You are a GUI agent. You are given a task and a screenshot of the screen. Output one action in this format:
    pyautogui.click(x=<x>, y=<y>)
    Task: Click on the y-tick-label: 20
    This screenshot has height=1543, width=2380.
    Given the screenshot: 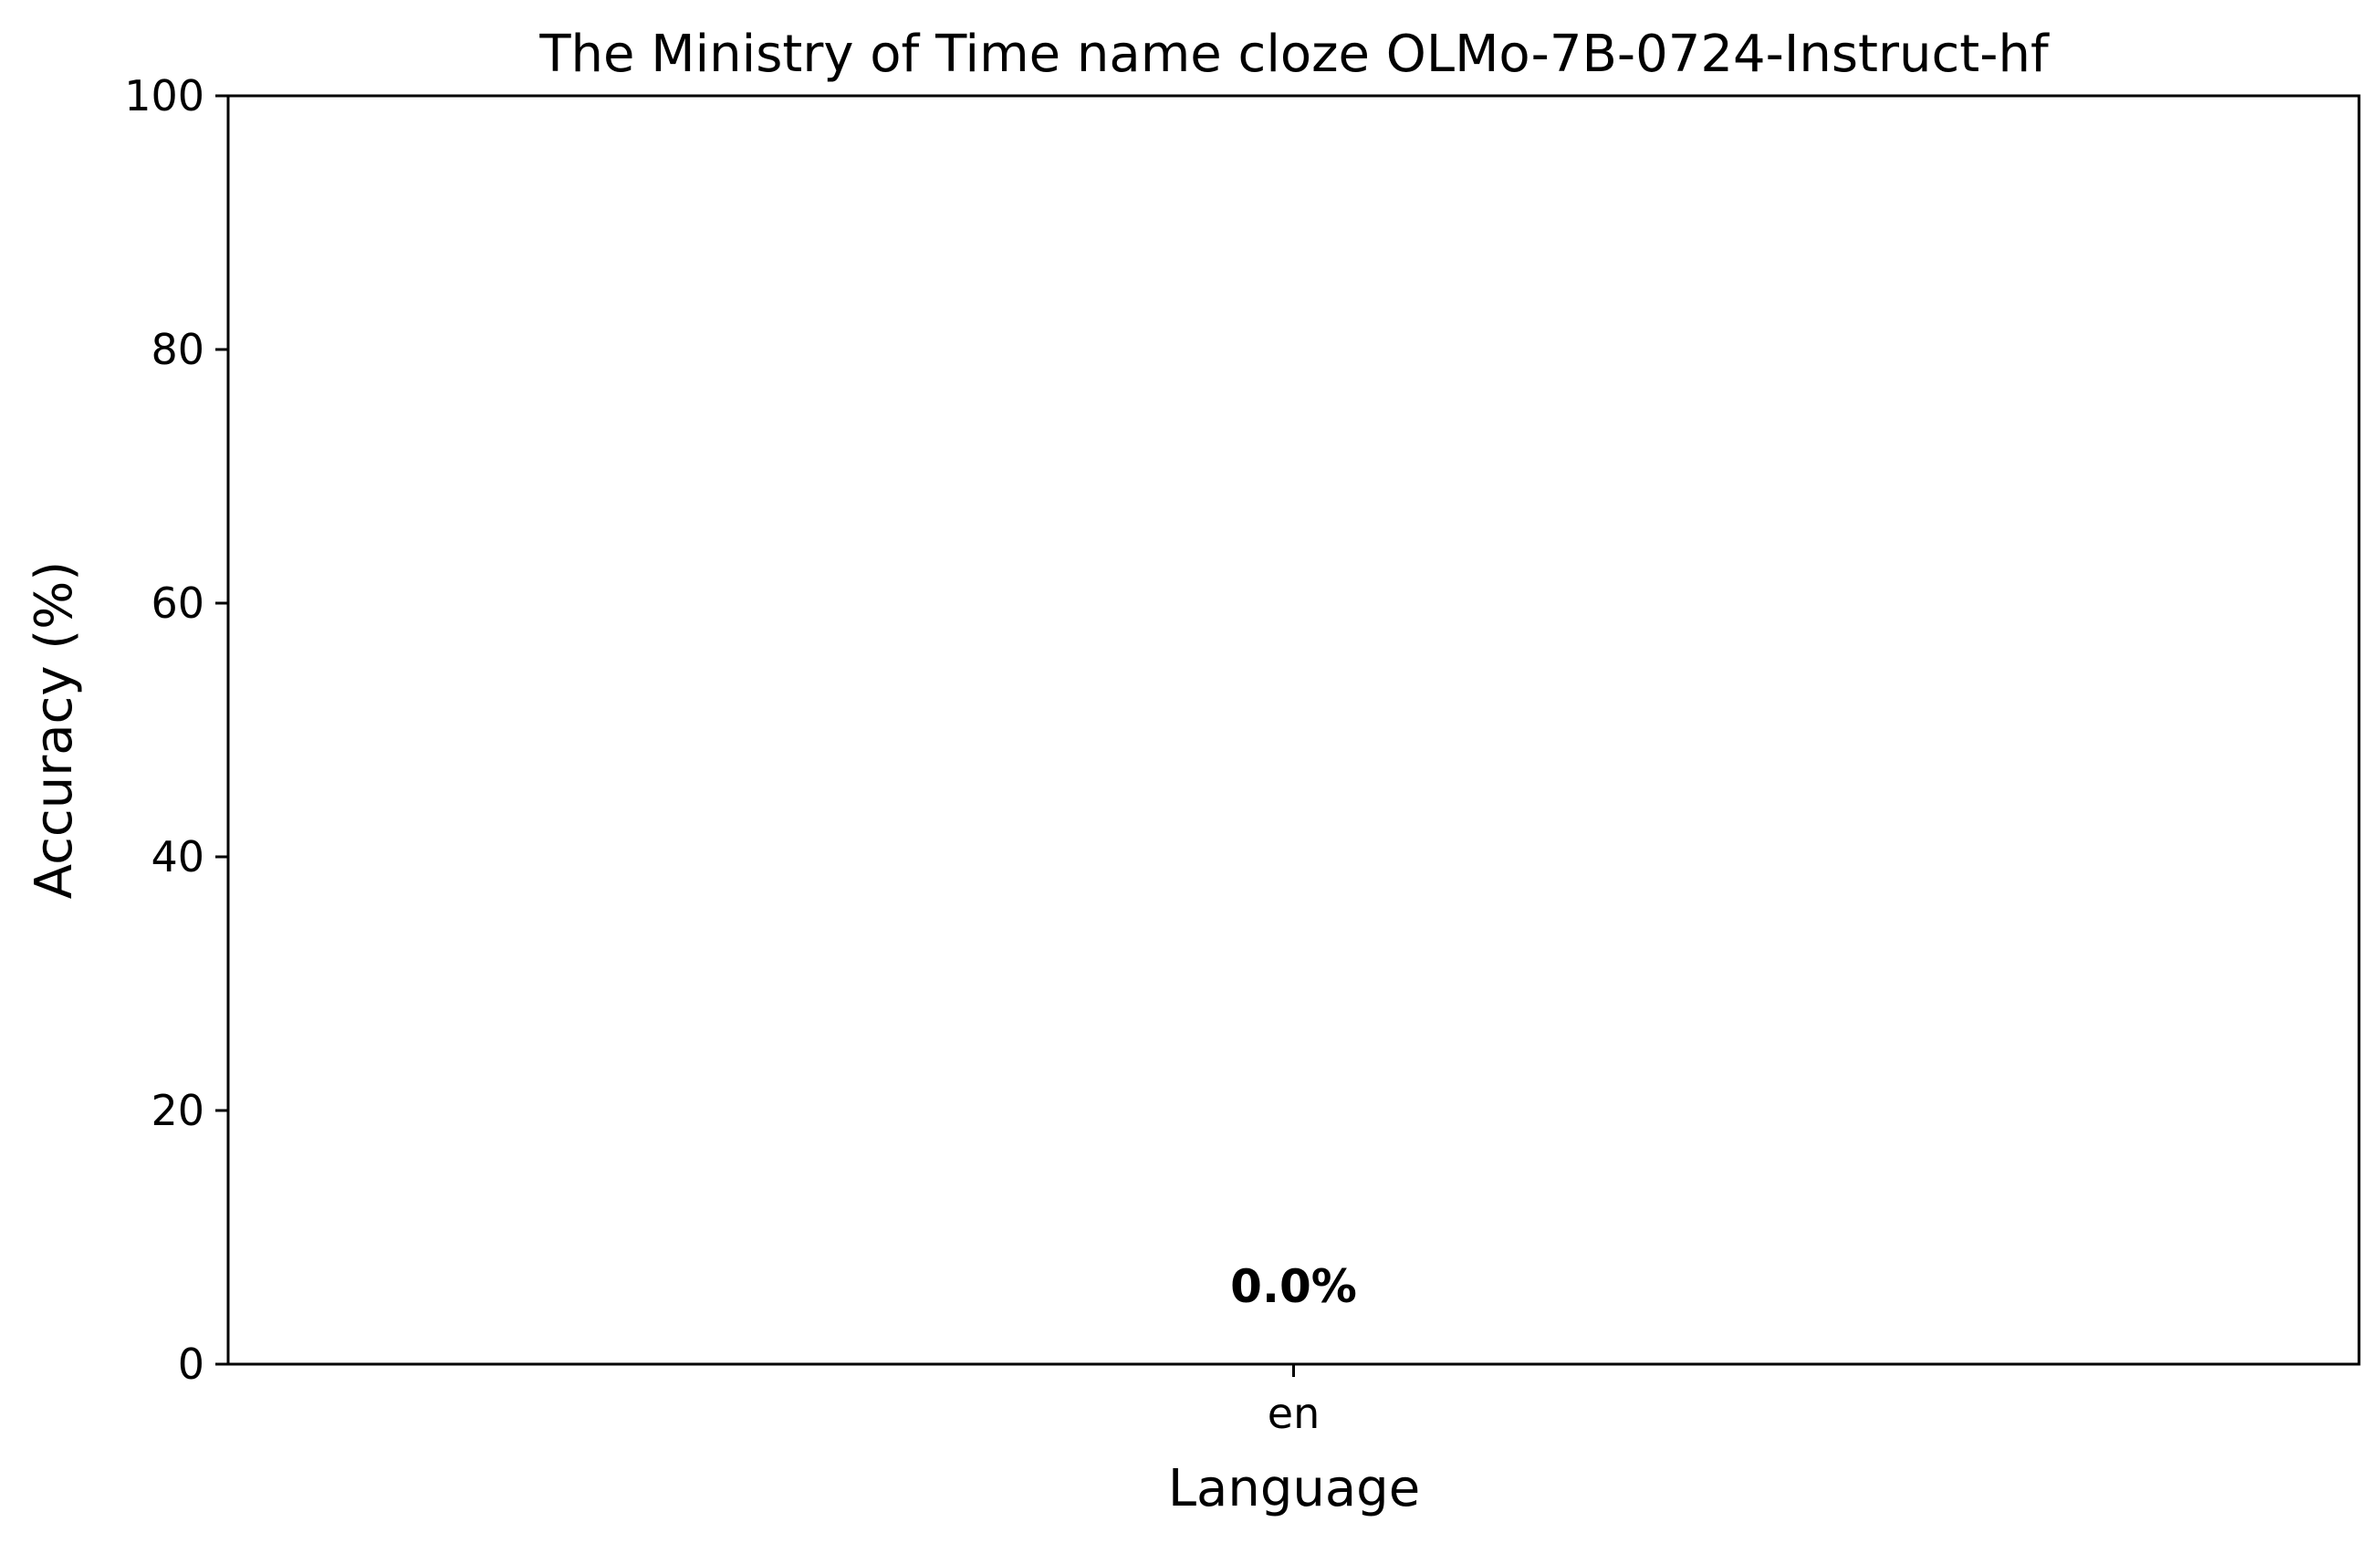 What is the action you would take?
    pyautogui.click(x=177, y=1110)
    